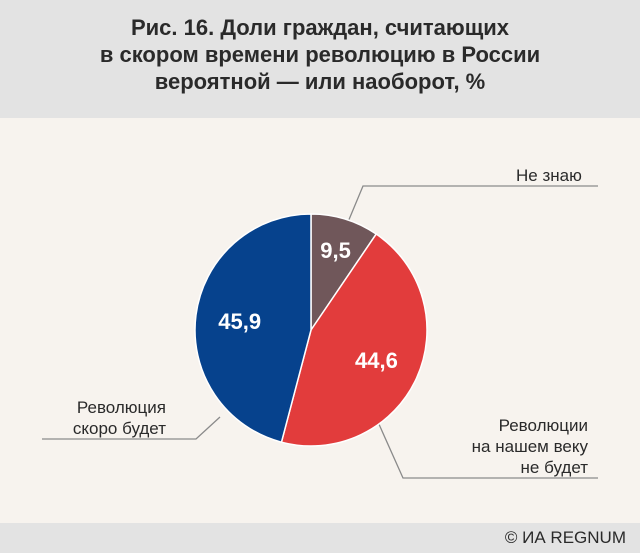 This screenshot has width=640, height=553. What do you see at coordinates (320, 81) in the screenshot?
I see `title-line-3: вероятной — или наоборот, %` at bounding box center [320, 81].